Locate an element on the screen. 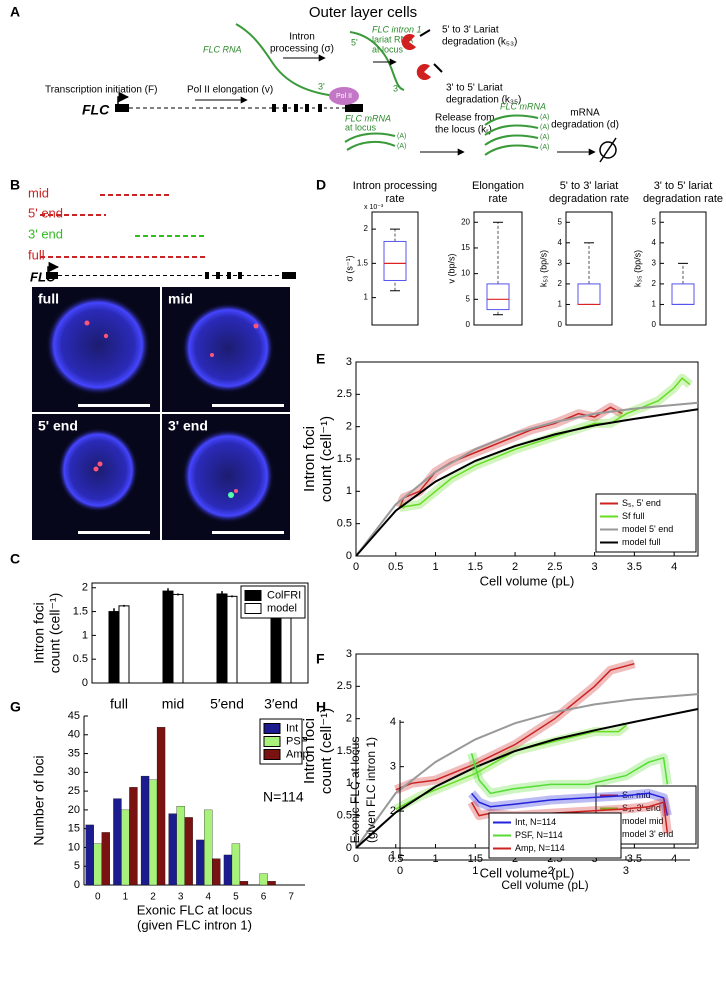  panel-label: A is located at coordinates (15, 12).